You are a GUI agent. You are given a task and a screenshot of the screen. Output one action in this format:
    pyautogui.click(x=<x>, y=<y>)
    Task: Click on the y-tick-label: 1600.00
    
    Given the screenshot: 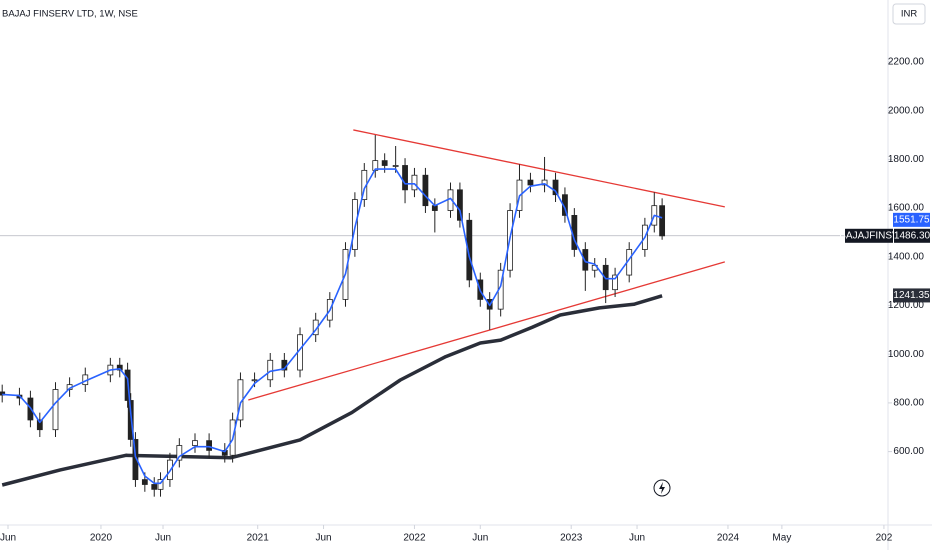 What is the action you would take?
    pyautogui.click(x=906, y=208)
    